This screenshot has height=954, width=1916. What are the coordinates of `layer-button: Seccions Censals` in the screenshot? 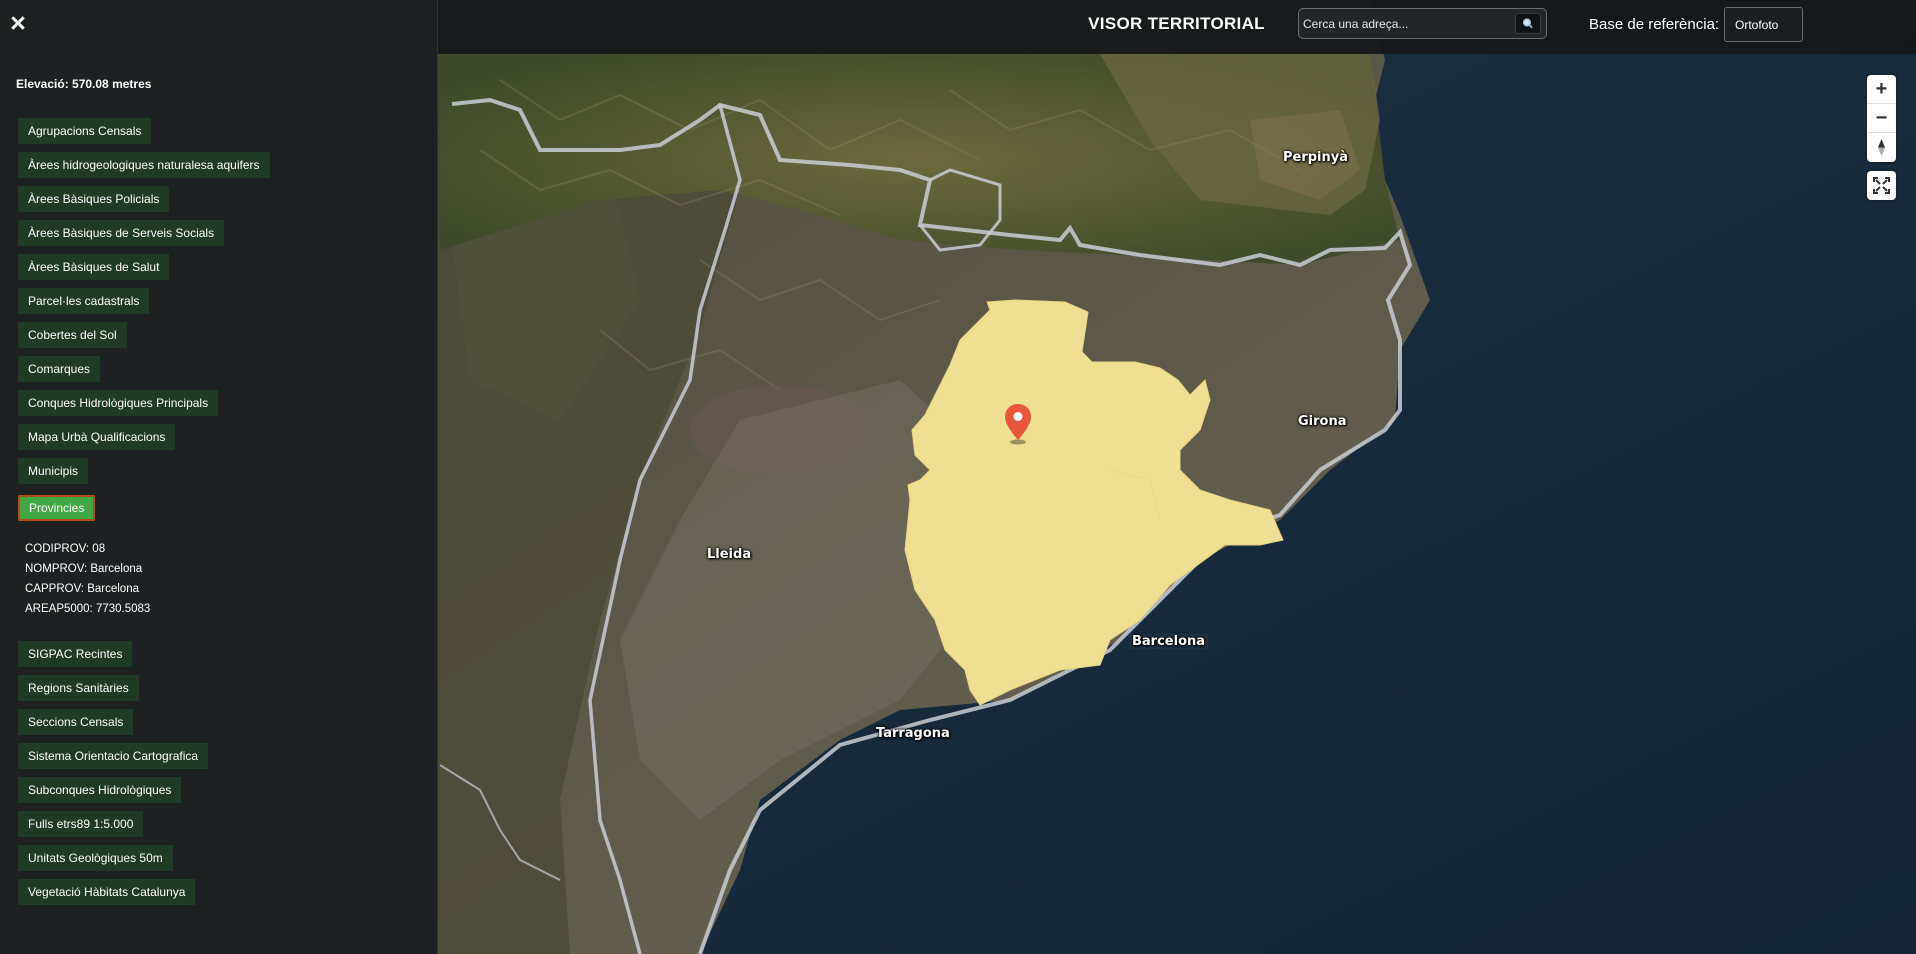 It's located at (76, 722).